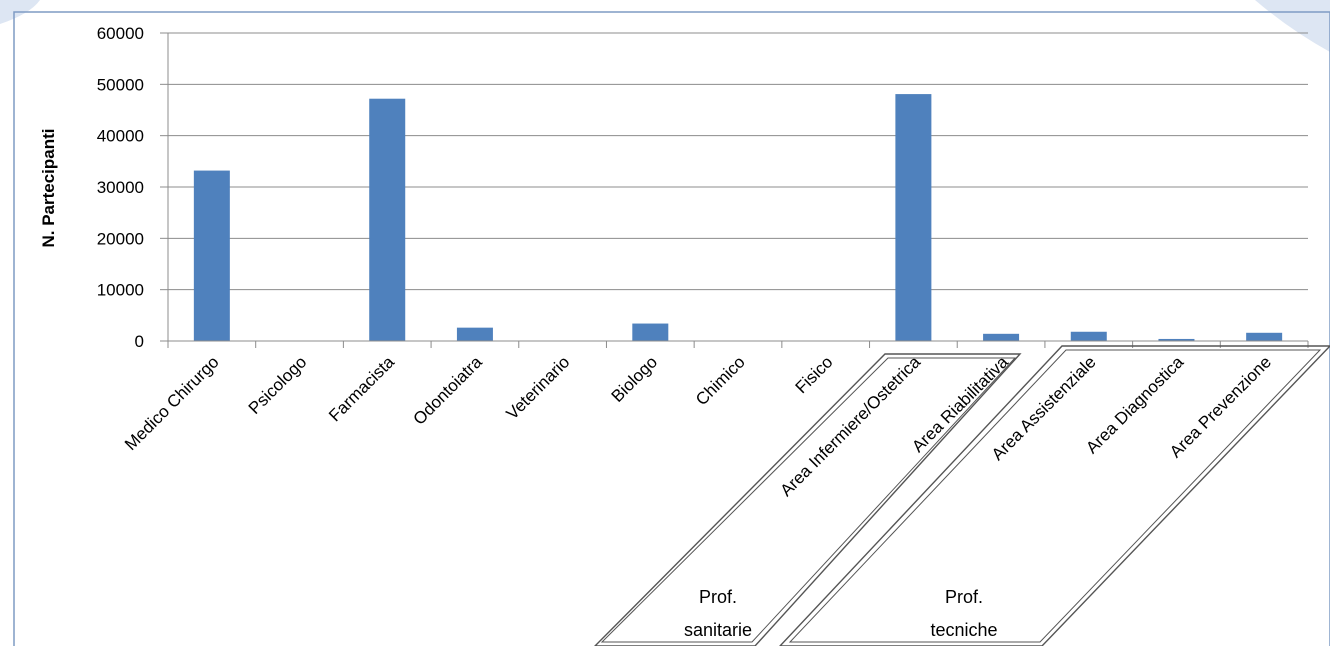 This screenshot has width=1330, height=646. I want to click on x-tick-label: Fisico, so click(814, 374).